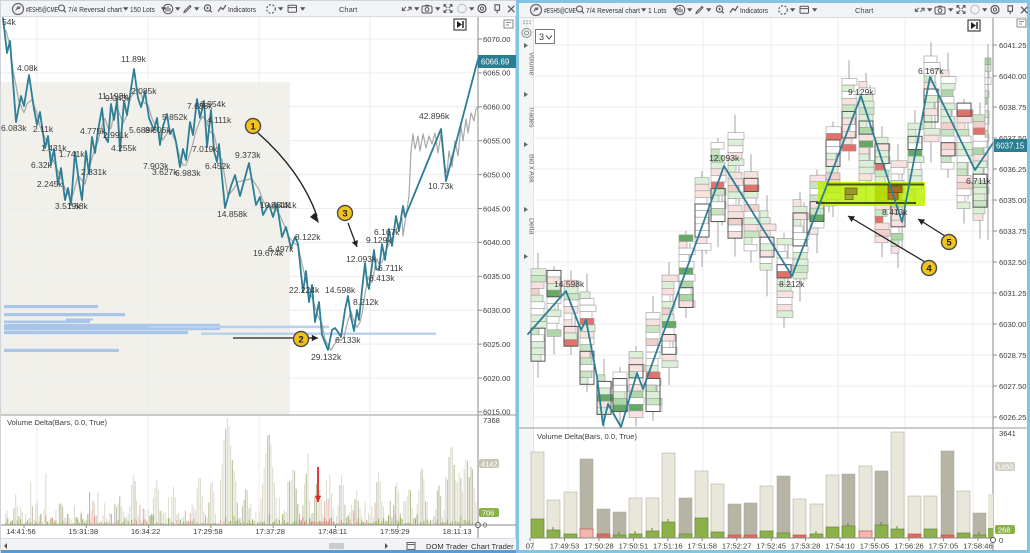 Image resolution: width=1030 pixels, height=553 pixels. Describe the element at coordinates (158, 130) in the screenshot. I see `svg-text: 8.606k` at that location.